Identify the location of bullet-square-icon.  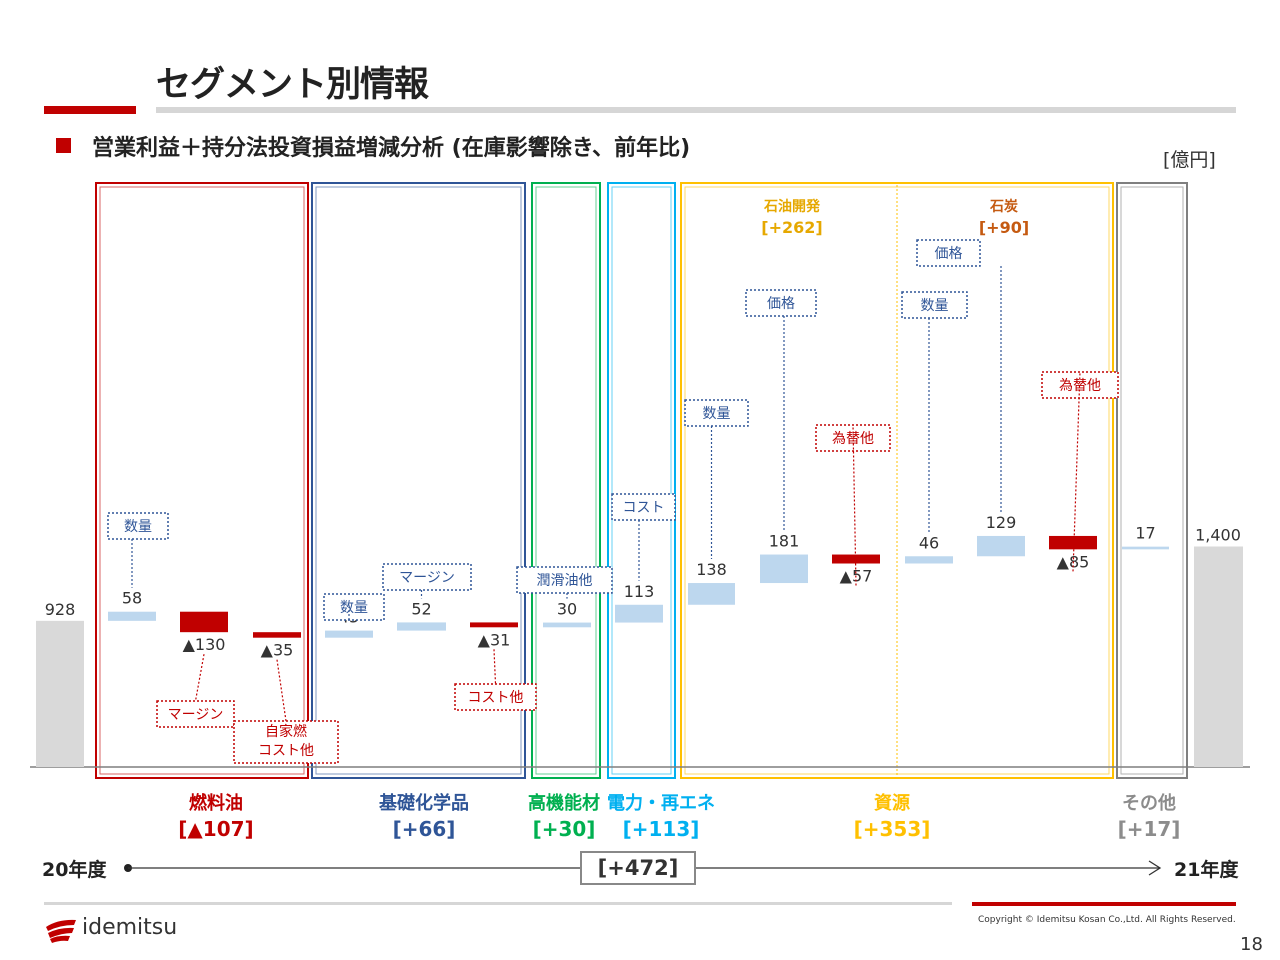
(63, 145).